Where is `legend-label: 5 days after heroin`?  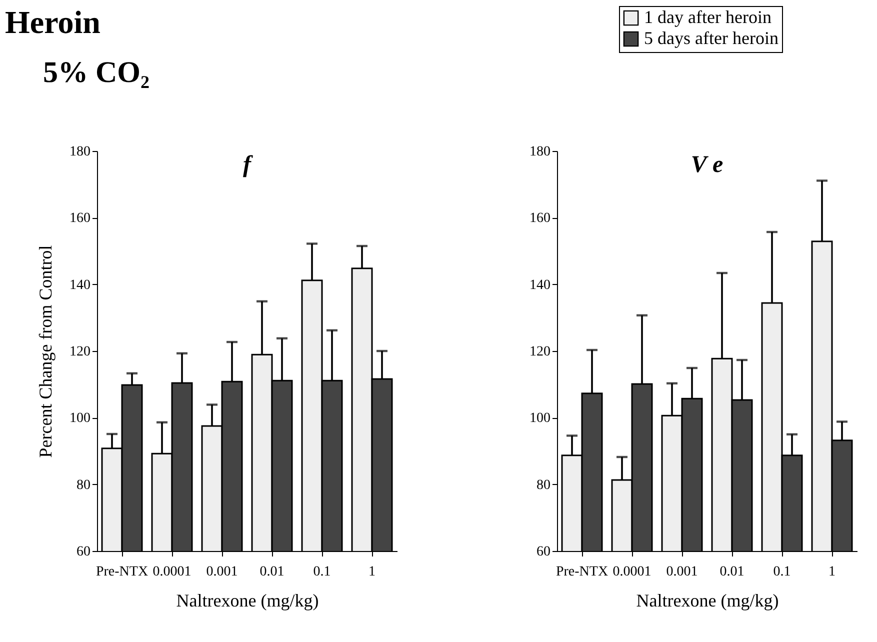 legend-label: 5 days after heroin is located at coordinates (711, 38).